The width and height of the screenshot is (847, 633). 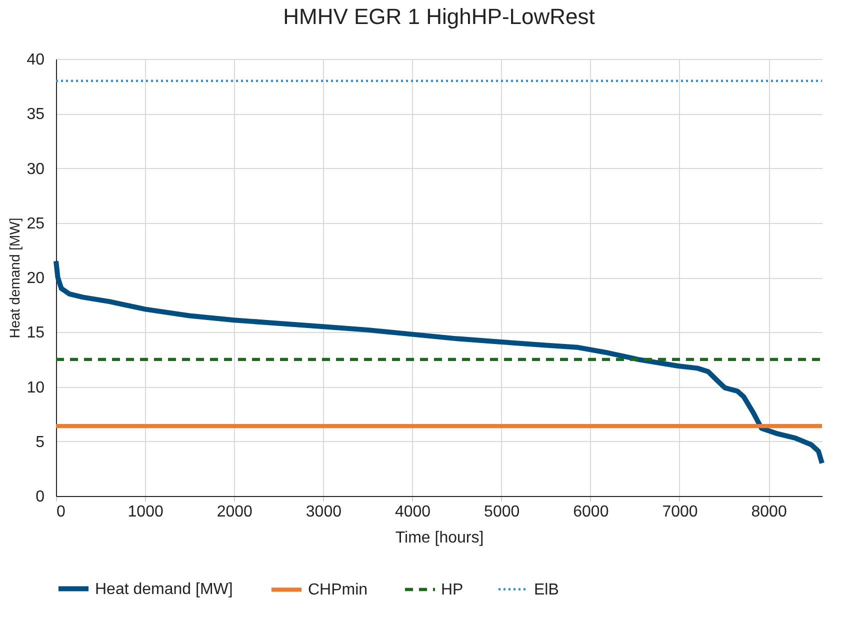 I want to click on y-tick-label: 35, so click(x=35, y=115).